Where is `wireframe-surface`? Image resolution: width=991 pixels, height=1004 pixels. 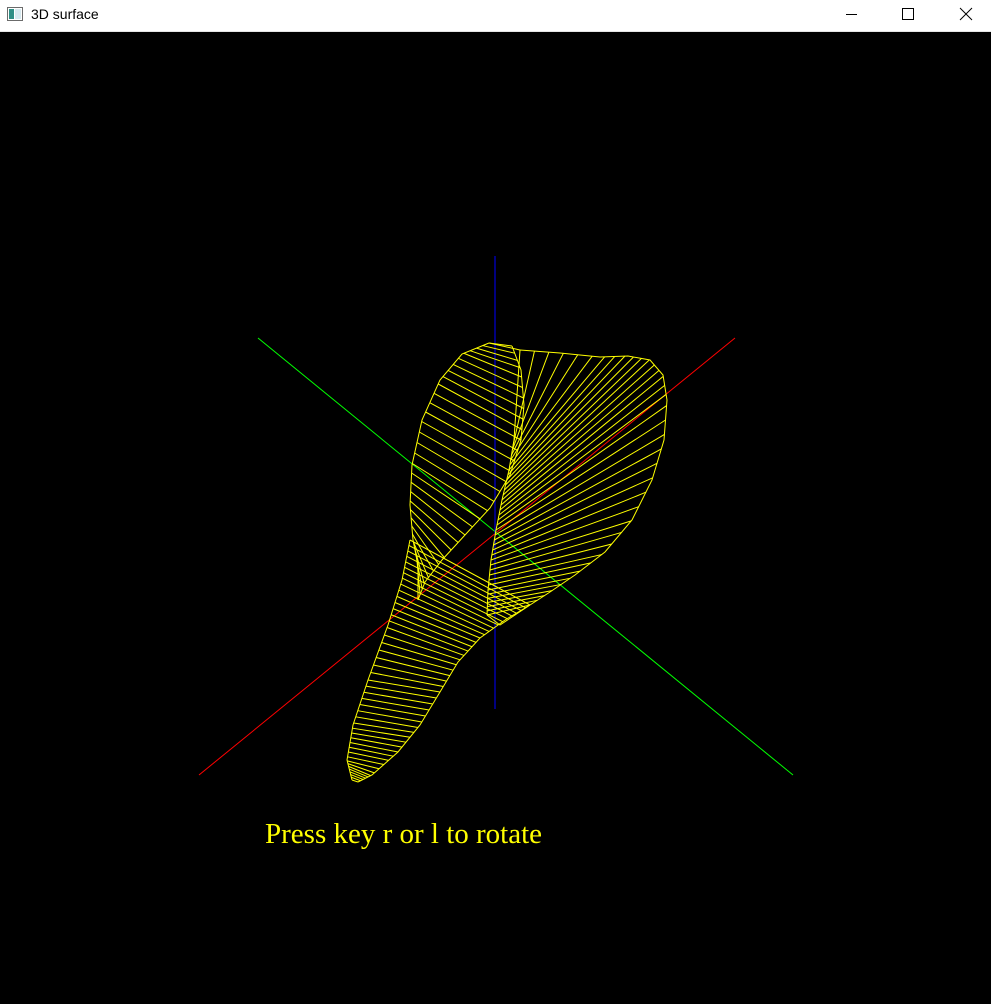
wireframe-surface is located at coordinates (507, 562).